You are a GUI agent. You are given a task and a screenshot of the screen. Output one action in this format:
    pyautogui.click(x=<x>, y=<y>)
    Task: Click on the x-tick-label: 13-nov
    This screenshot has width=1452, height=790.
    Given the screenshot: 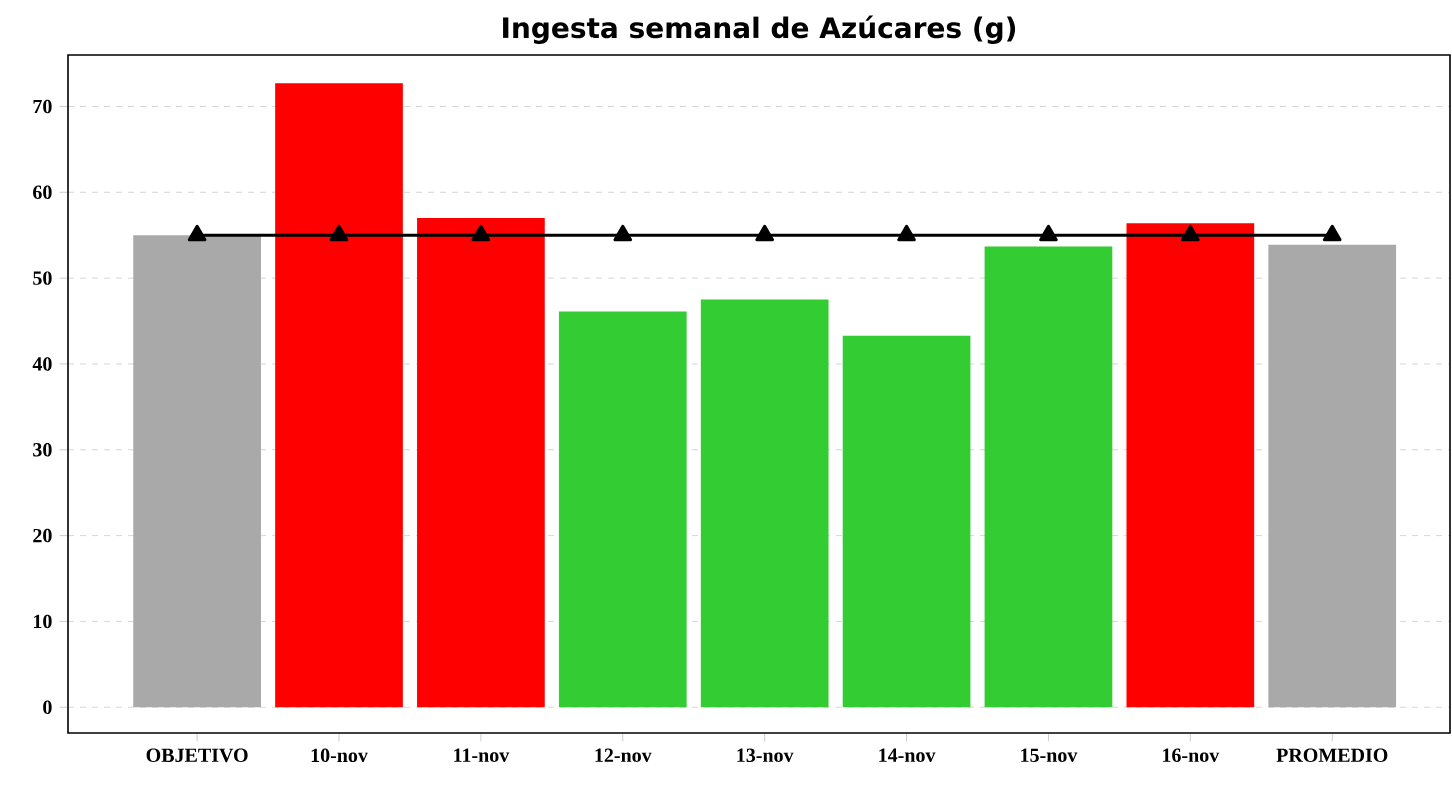 What is the action you would take?
    pyautogui.click(x=765, y=755)
    